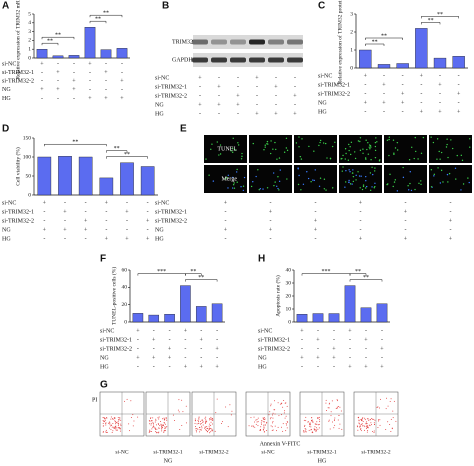 The width and height of the screenshot is (474, 466). What do you see at coordinates (75, 143) in the screenshot?
I see `significance-label: **` at bounding box center [75, 143].